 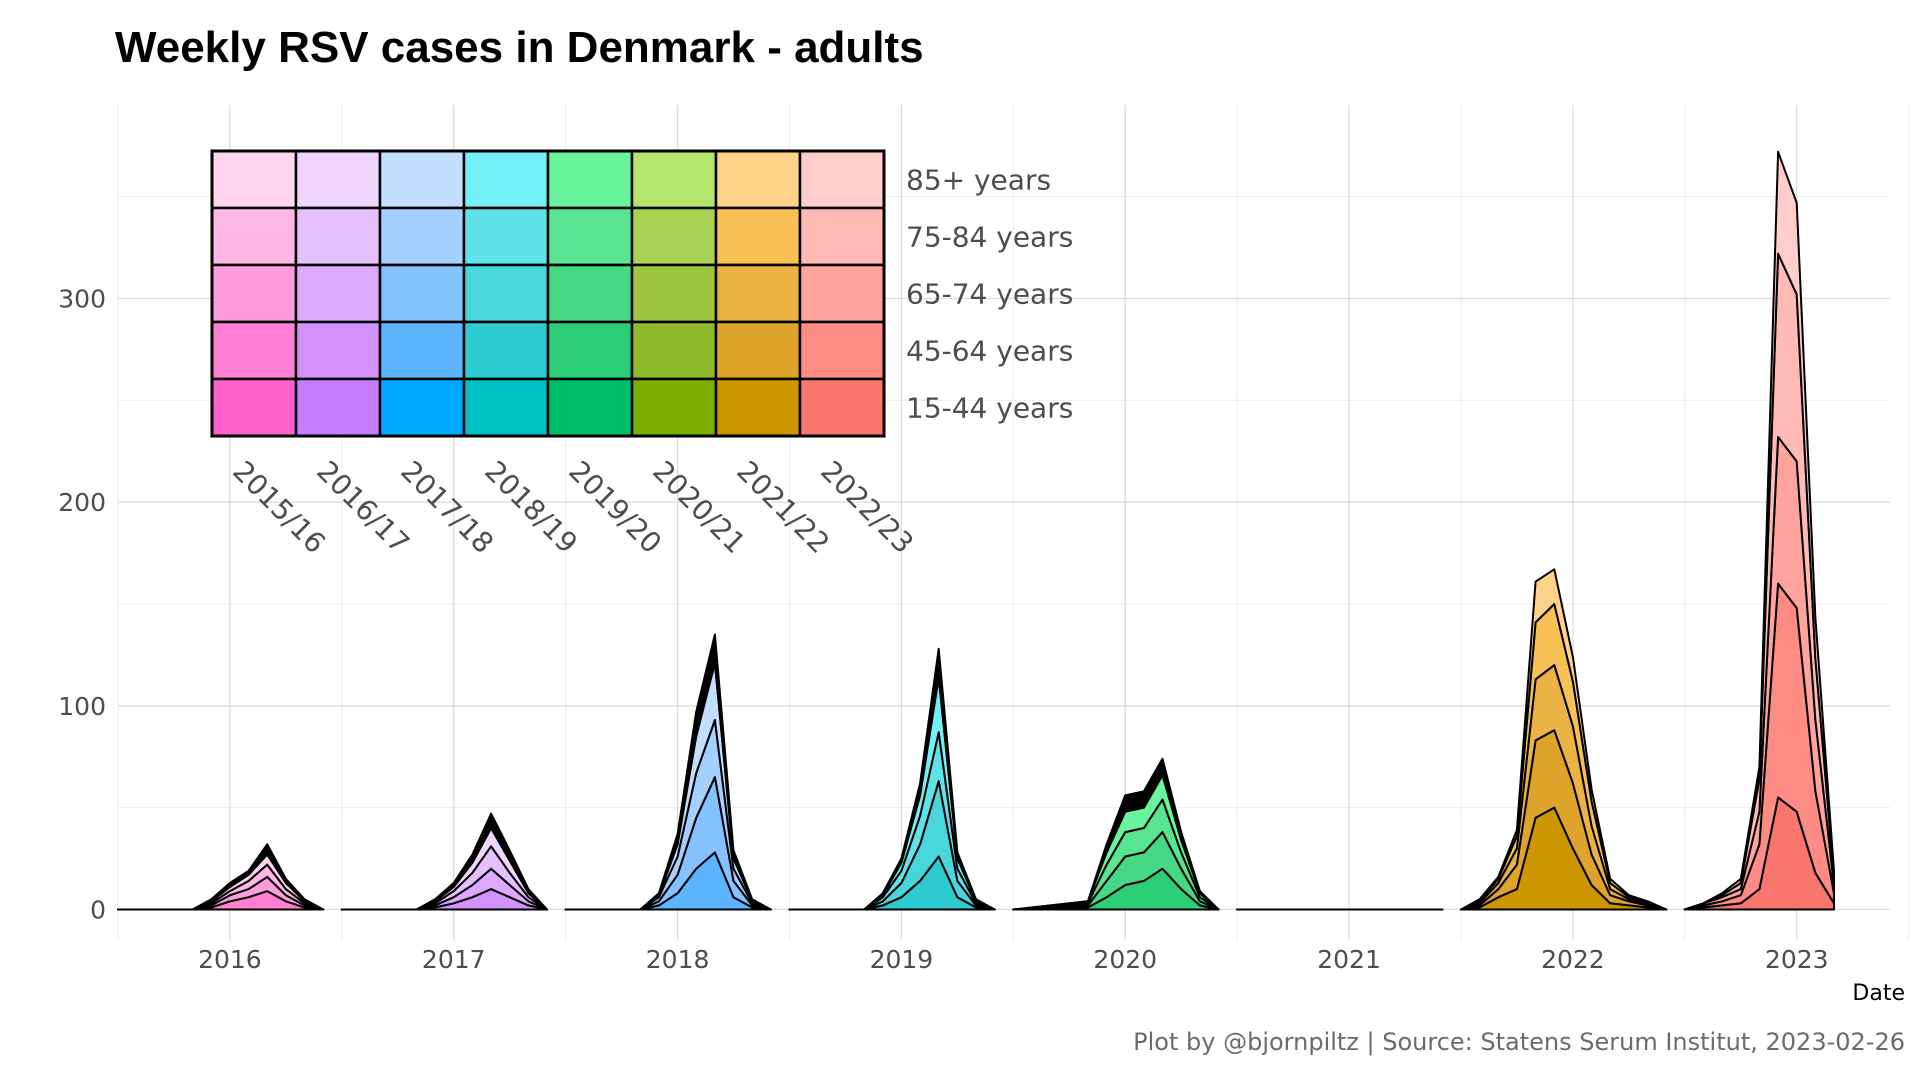 I want to click on legend-border, so click(x=548, y=293).